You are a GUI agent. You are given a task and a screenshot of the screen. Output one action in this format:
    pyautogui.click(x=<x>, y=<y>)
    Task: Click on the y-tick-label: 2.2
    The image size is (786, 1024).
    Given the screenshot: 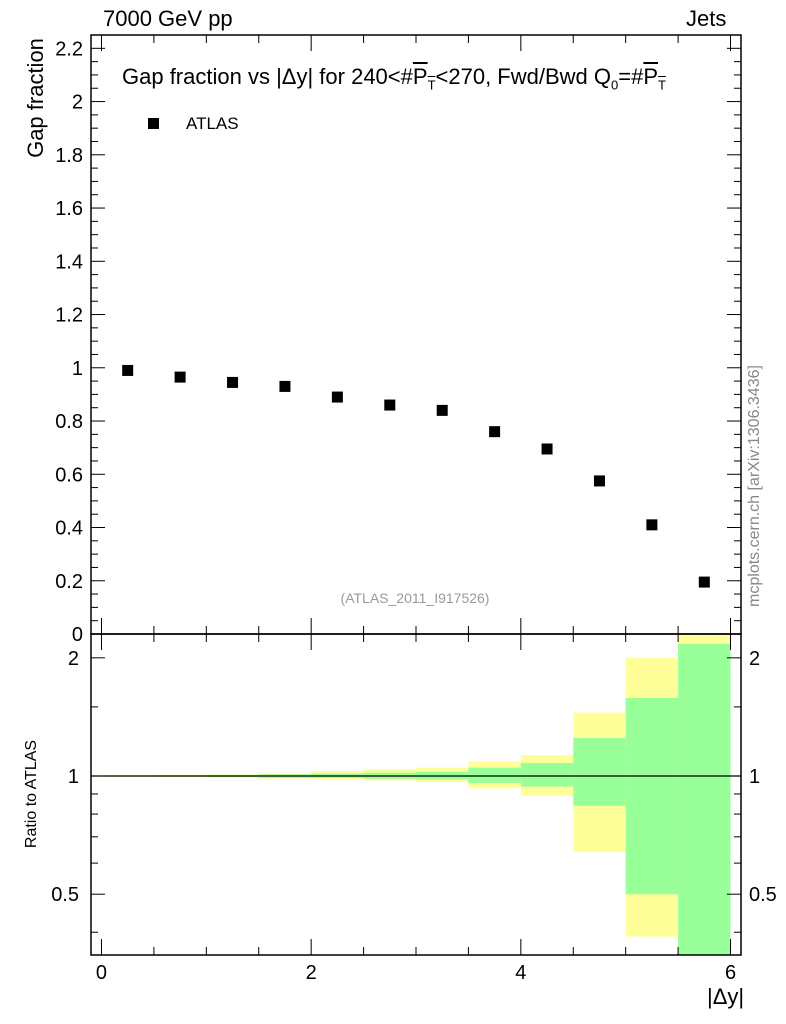 What is the action you would take?
    pyautogui.click(x=69, y=49)
    